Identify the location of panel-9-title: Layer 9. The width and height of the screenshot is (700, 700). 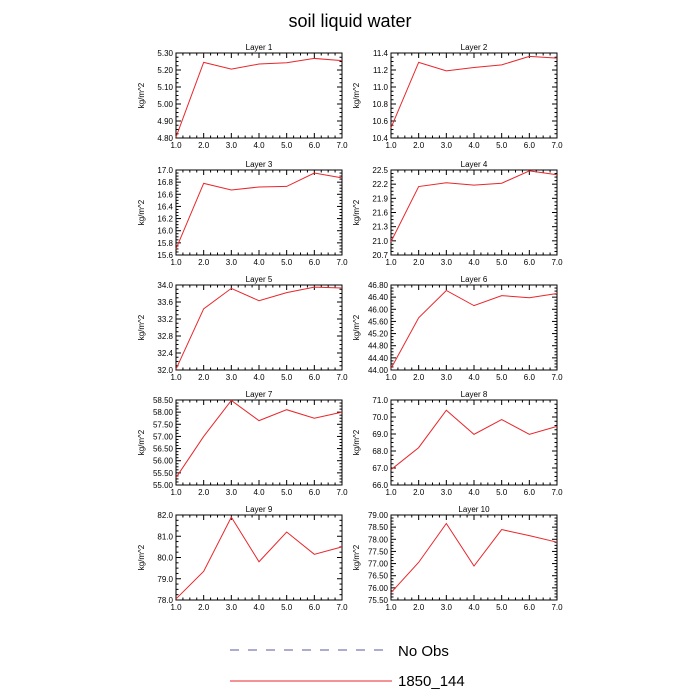
(259, 509).